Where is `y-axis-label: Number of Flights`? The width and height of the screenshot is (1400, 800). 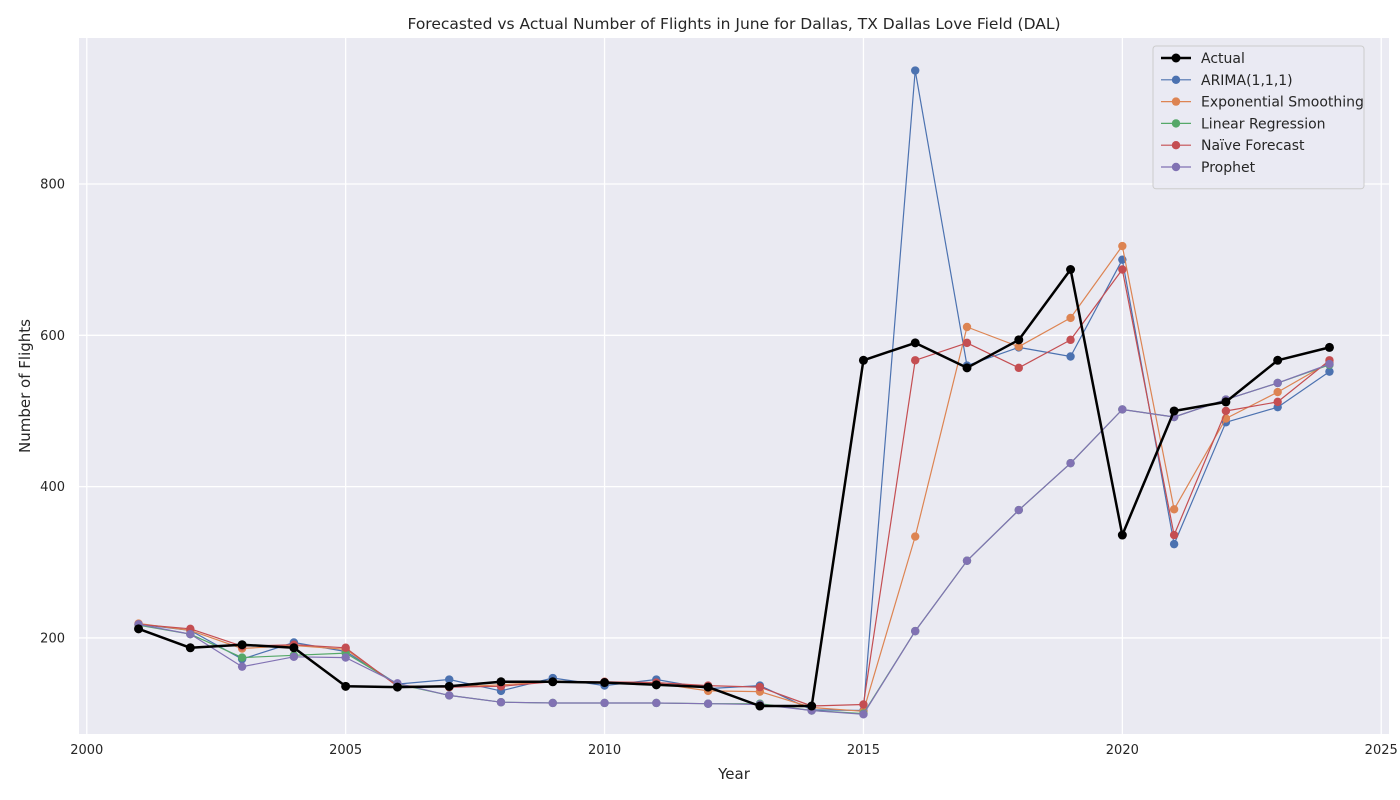
y-axis-label: Number of Flights is located at coordinates (25, 386).